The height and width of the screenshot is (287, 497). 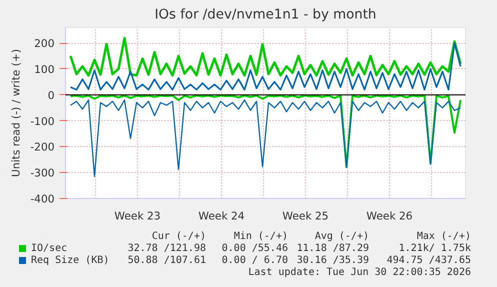 What do you see at coordinates (42, 147) in the screenshot?
I see `y-tick-label: -200` at bounding box center [42, 147].